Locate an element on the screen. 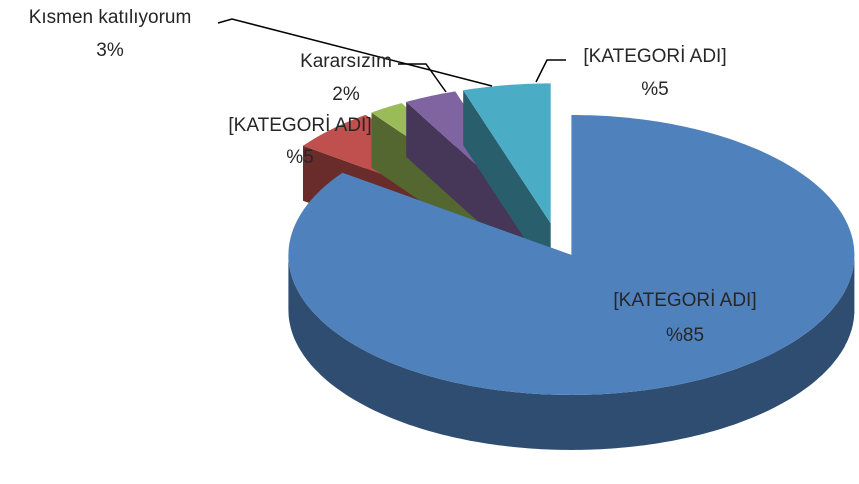 This screenshot has height=484, width=859. slice-side is located at coordinates (507, 184).